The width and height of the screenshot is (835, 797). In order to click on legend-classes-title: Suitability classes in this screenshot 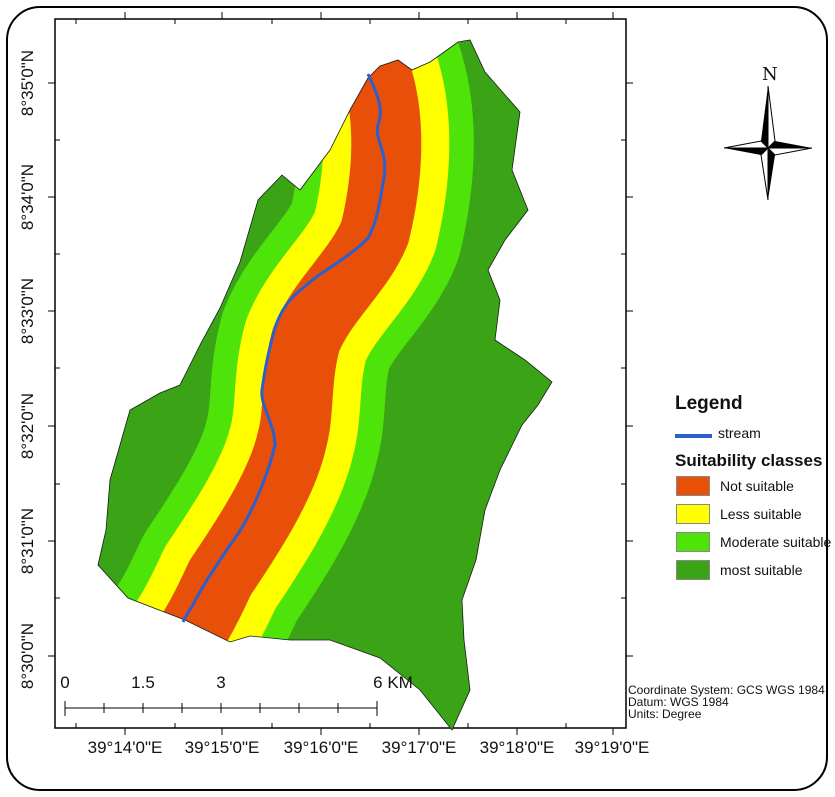, I will do `click(749, 460)`.